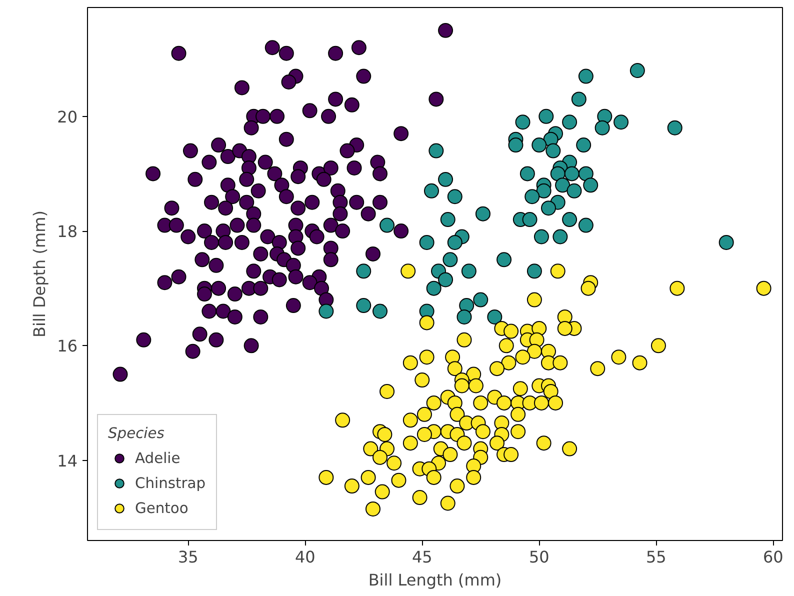 The image size is (794, 596). What do you see at coordinates (67, 460) in the screenshot?
I see `y-tick-label: 14` at bounding box center [67, 460].